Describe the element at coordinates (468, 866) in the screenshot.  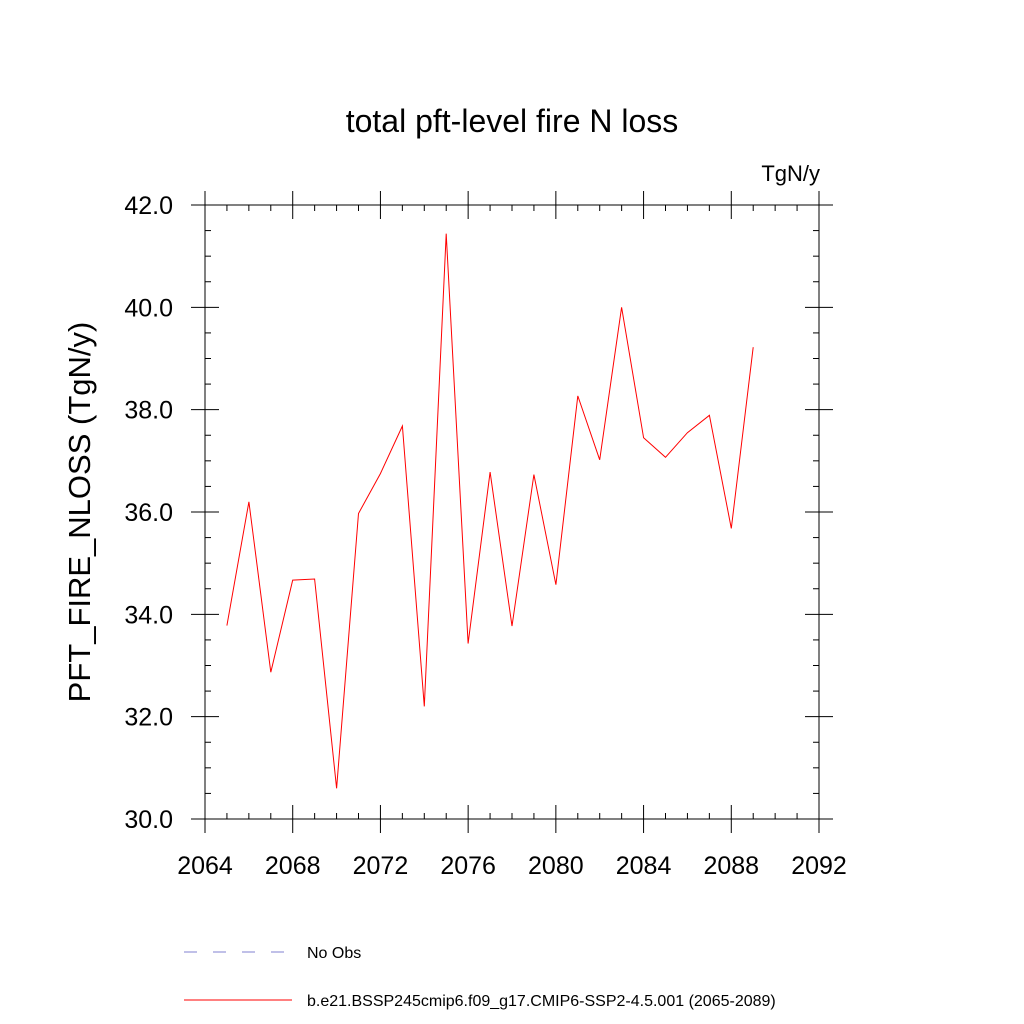
I see `x-tick-label: 2076` at that location.